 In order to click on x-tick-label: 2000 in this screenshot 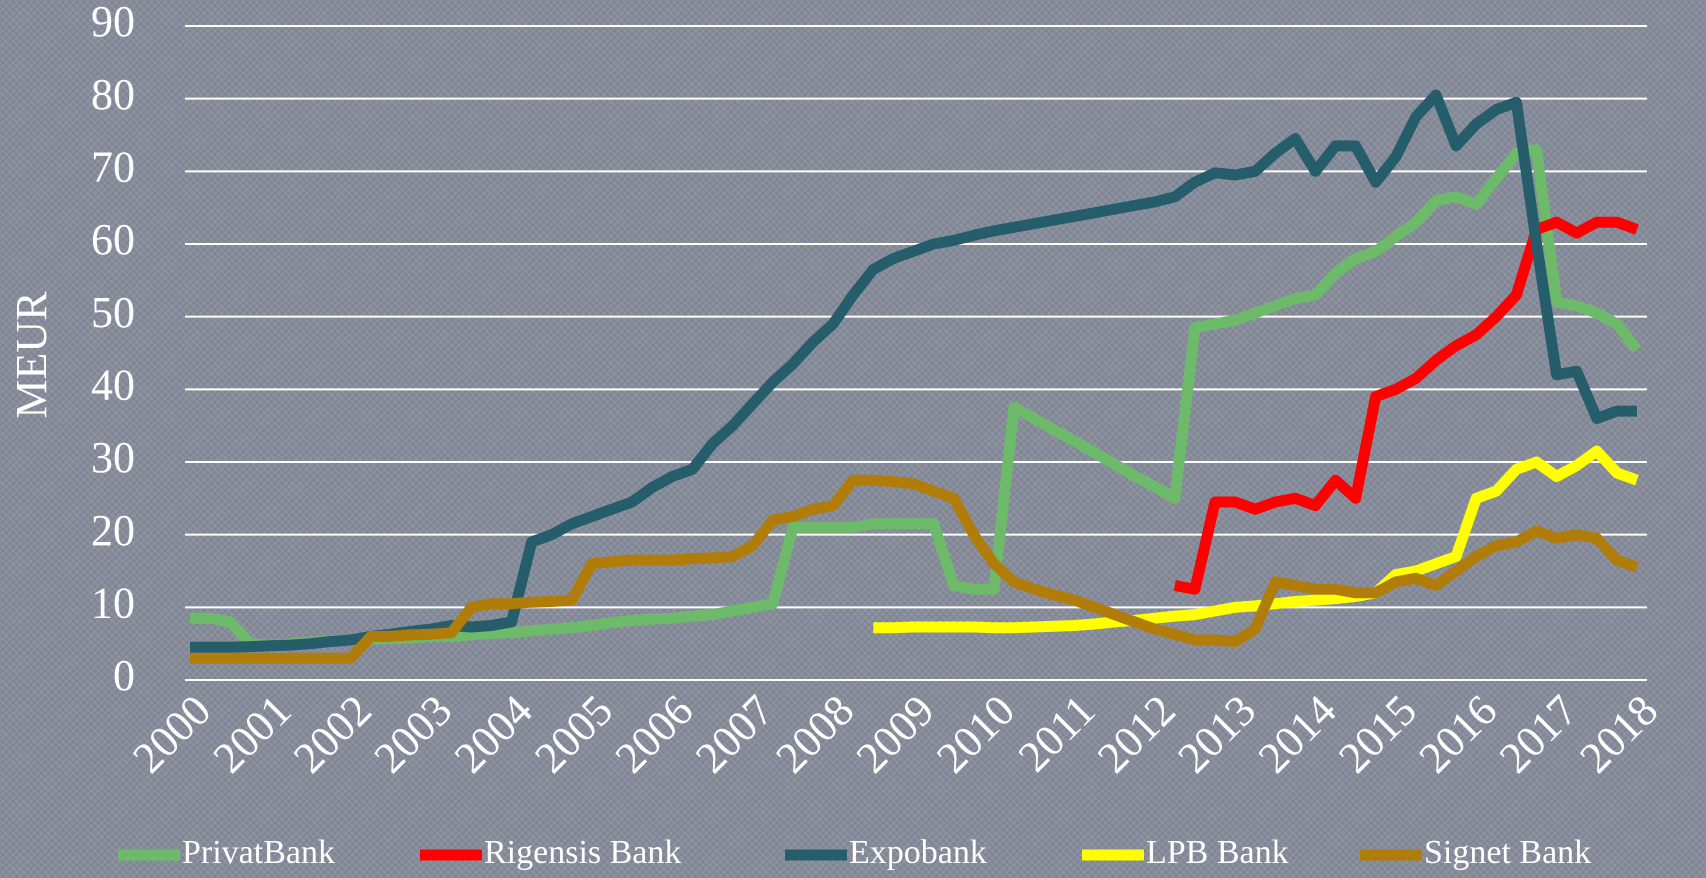, I will do `click(171, 734)`.